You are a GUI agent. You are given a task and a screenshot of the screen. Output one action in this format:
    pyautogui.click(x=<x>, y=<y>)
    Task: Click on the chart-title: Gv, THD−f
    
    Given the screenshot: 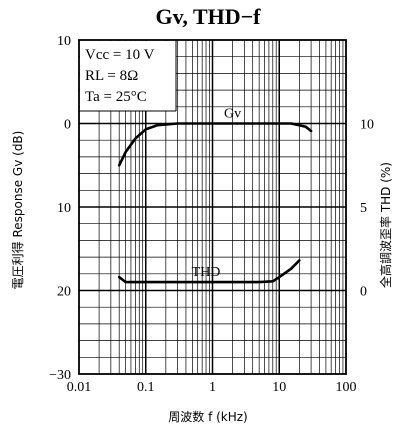 What is the action you would take?
    pyautogui.click(x=208, y=16)
    